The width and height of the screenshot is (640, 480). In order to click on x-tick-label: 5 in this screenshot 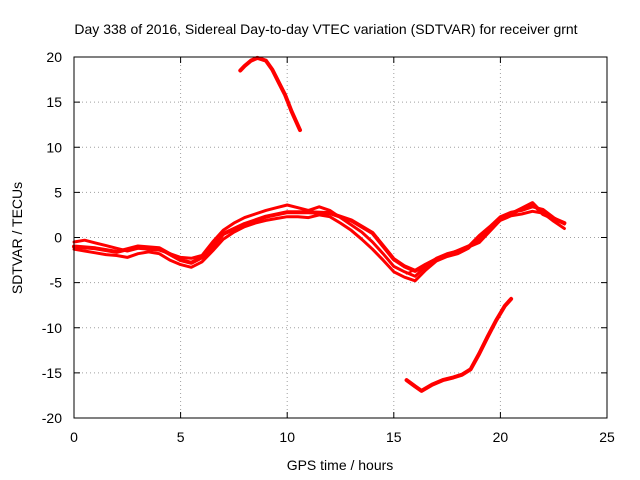, I will do `click(181, 437)`.